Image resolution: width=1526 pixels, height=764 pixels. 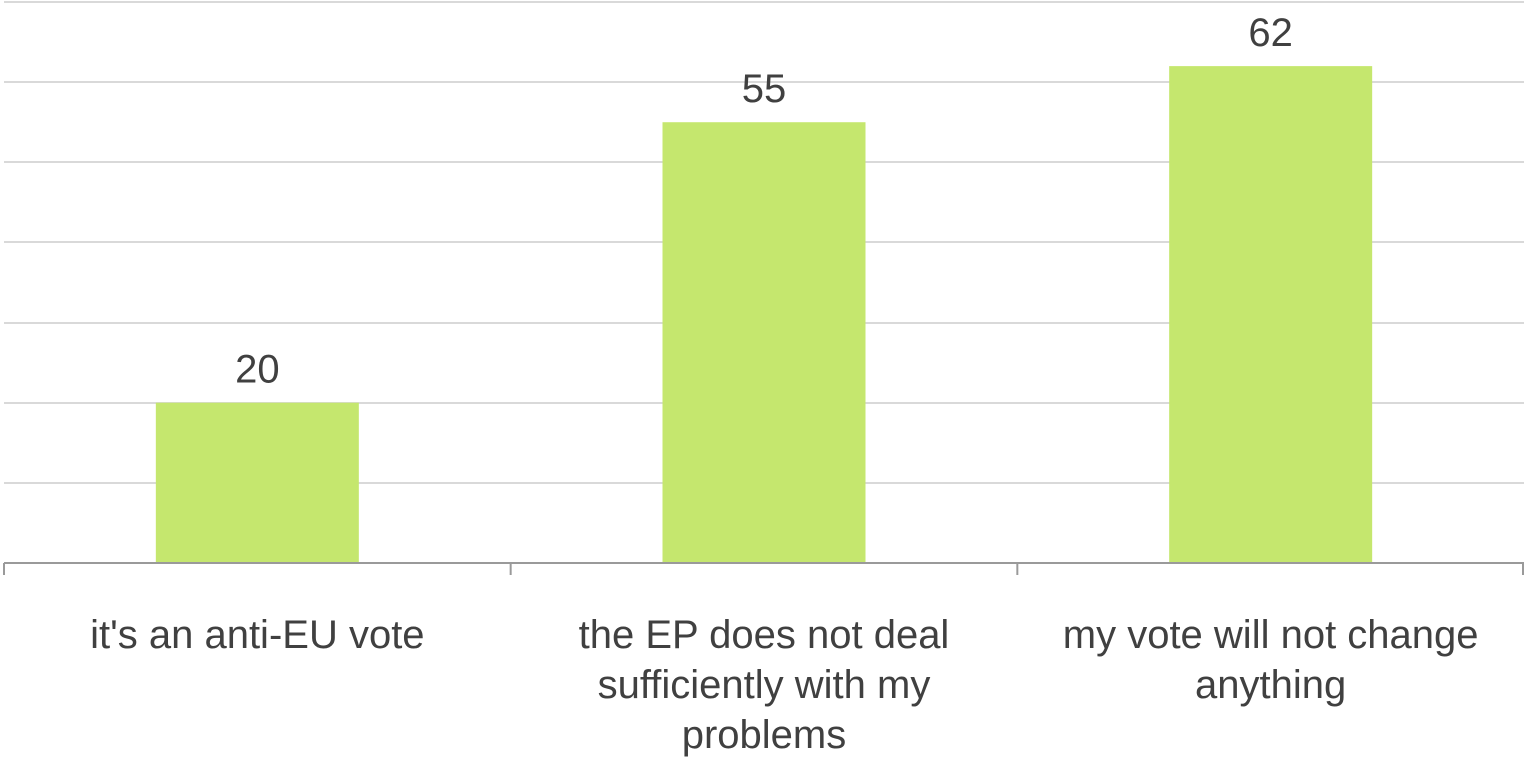 What do you see at coordinates (257, 370) in the screenshot?
I see `data-label-0: 20` at bounding box center [257, 370].